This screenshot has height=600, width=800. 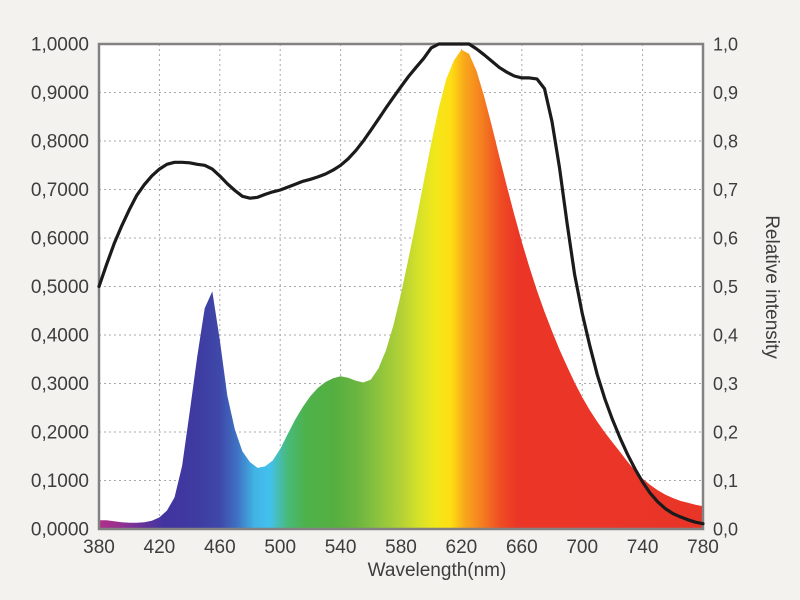 What do you see at coordinates (725, 384) in the screenshot?
I see `y-axis-right-tick-label: 0,3` at bounding box center [725, 384].